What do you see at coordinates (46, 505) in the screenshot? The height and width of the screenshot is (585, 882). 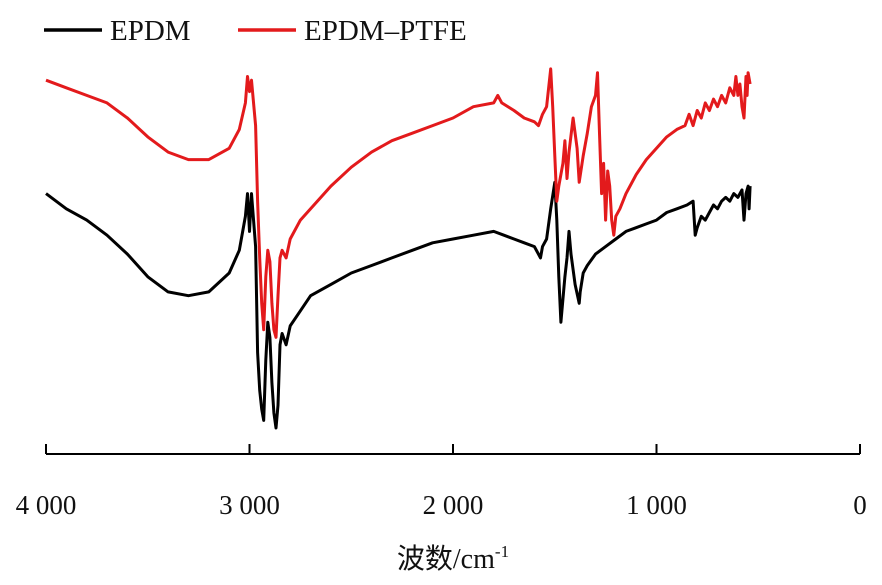 I see `x-tick-label: 4 000` at bounding box center [46, 505].